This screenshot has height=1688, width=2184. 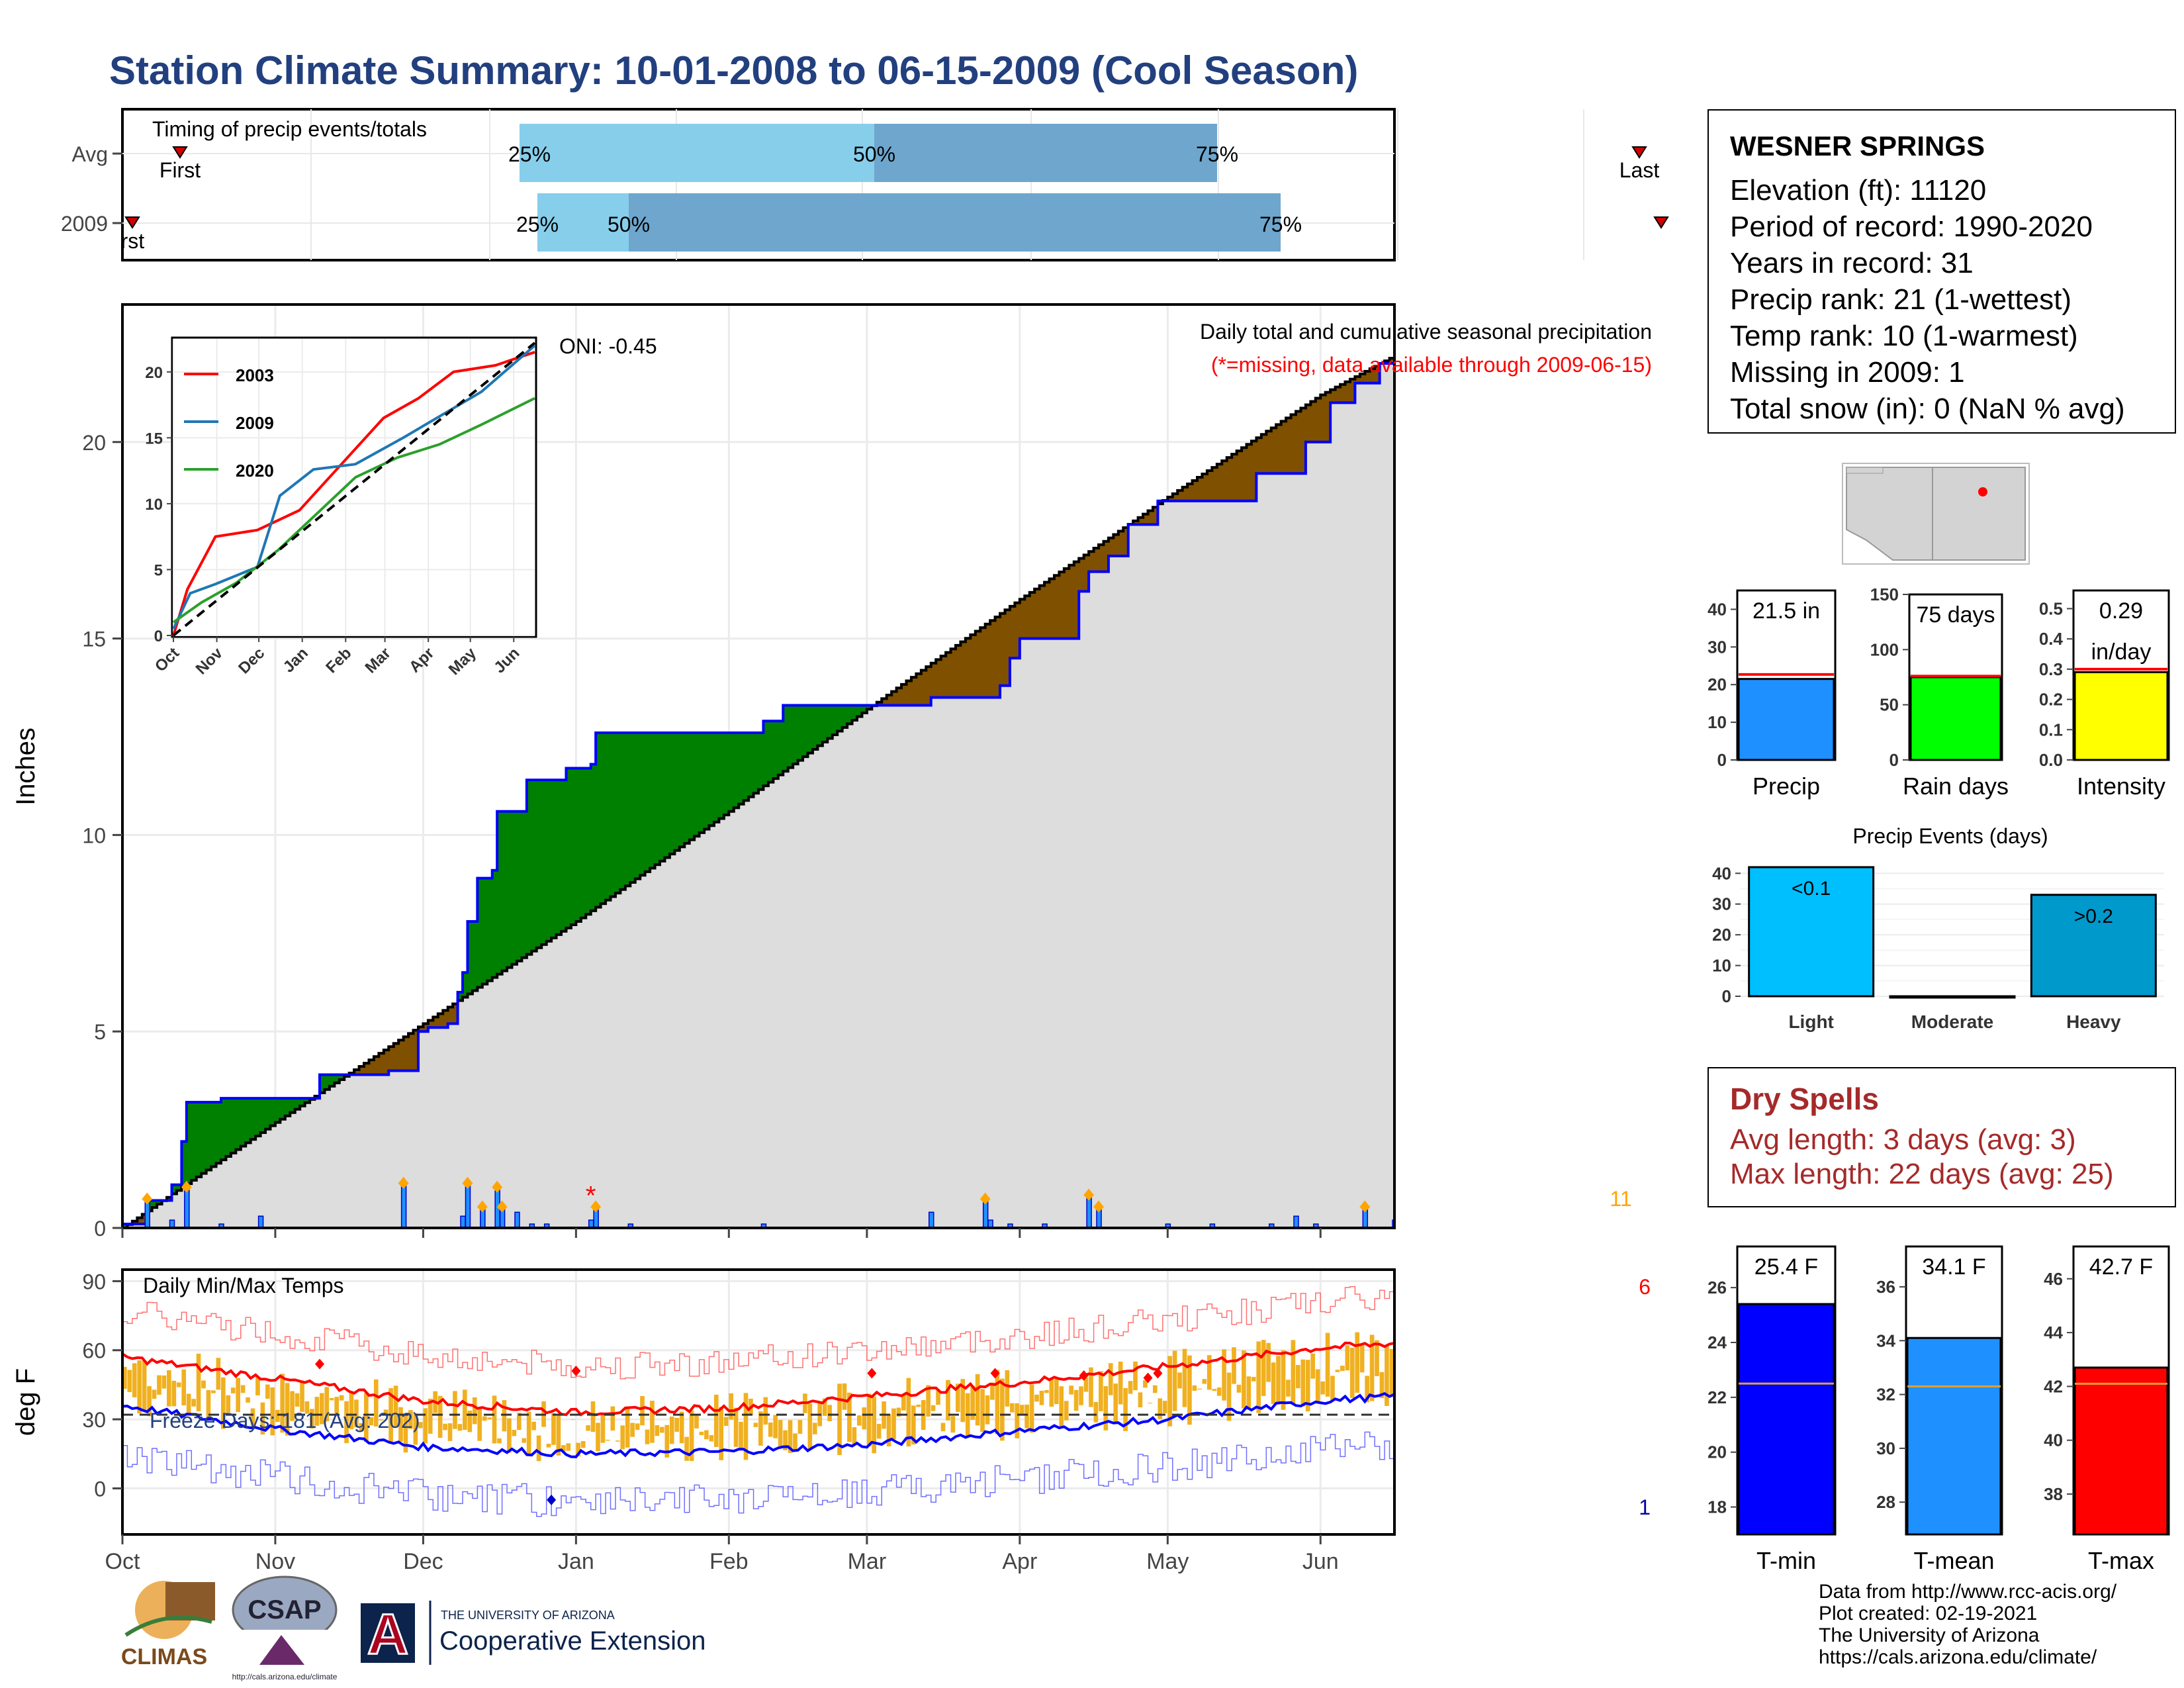 What do you see at coordinates (583, 222) in the screenshot?
I see `y2009-q25-q50-bar` at bounding box center [583, 222].